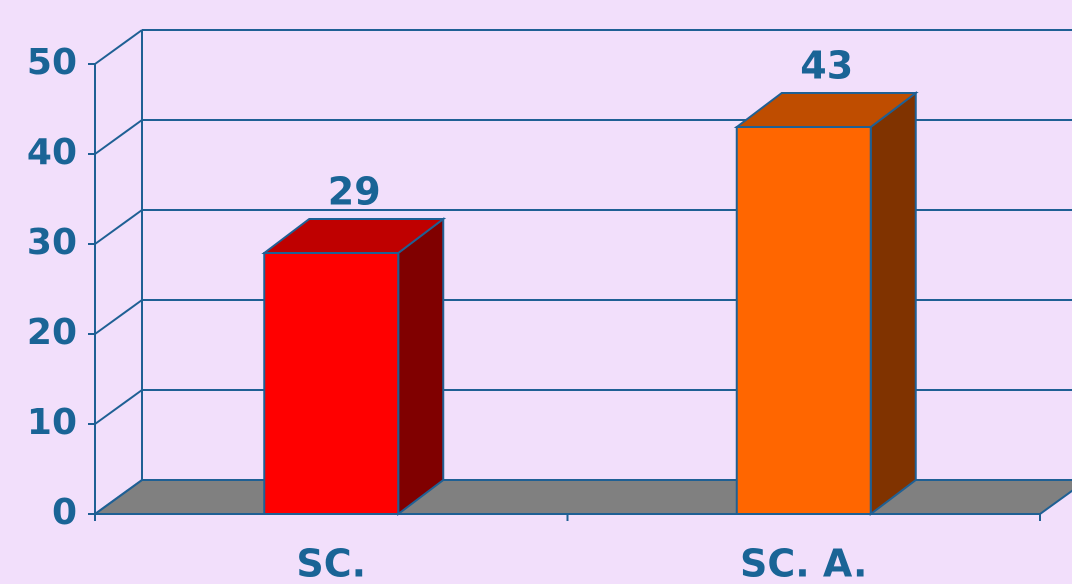 The height and width of the screenshot is (584, 1072). Describe the element at coordinates (52, 62) in the screenshot. I see `y-tick-label: 50` at that location.